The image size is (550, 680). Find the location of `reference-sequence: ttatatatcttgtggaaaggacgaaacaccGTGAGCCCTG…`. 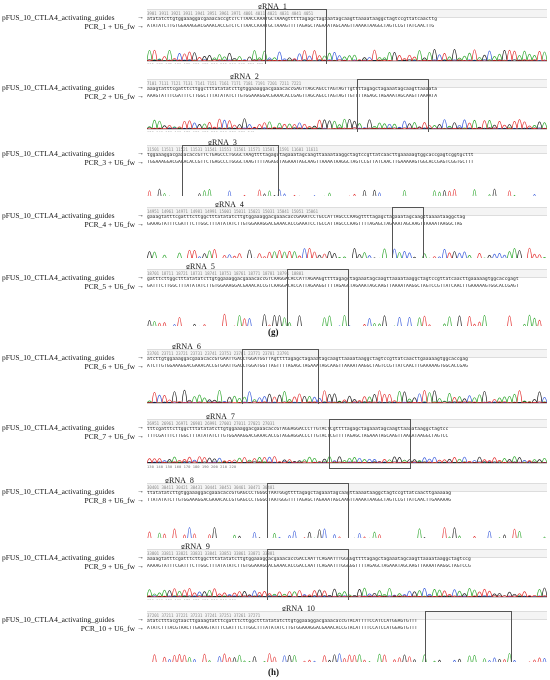

reference-sequence: ttatatatcttgtggaaaggacgaaacaccGTGAGCCCTG… is located at coordinates (299, 493).